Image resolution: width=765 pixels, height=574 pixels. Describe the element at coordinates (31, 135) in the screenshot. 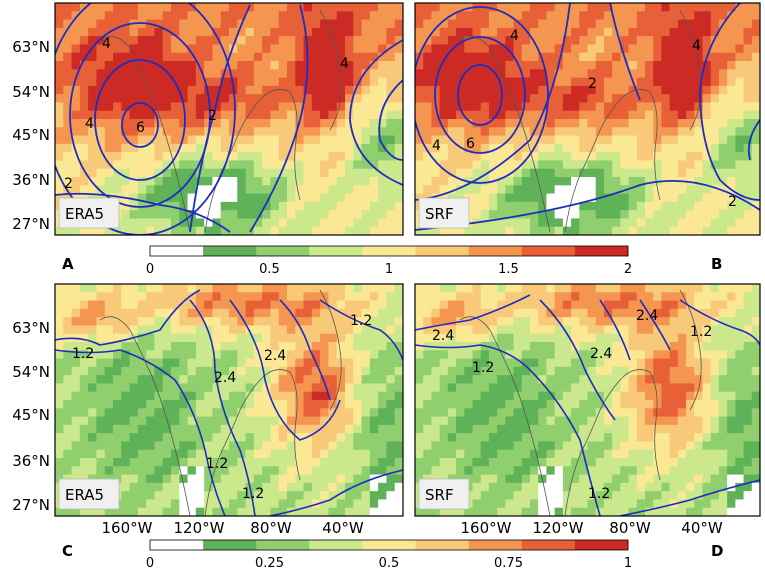

I see `lat-tick: 45°N` at that location.